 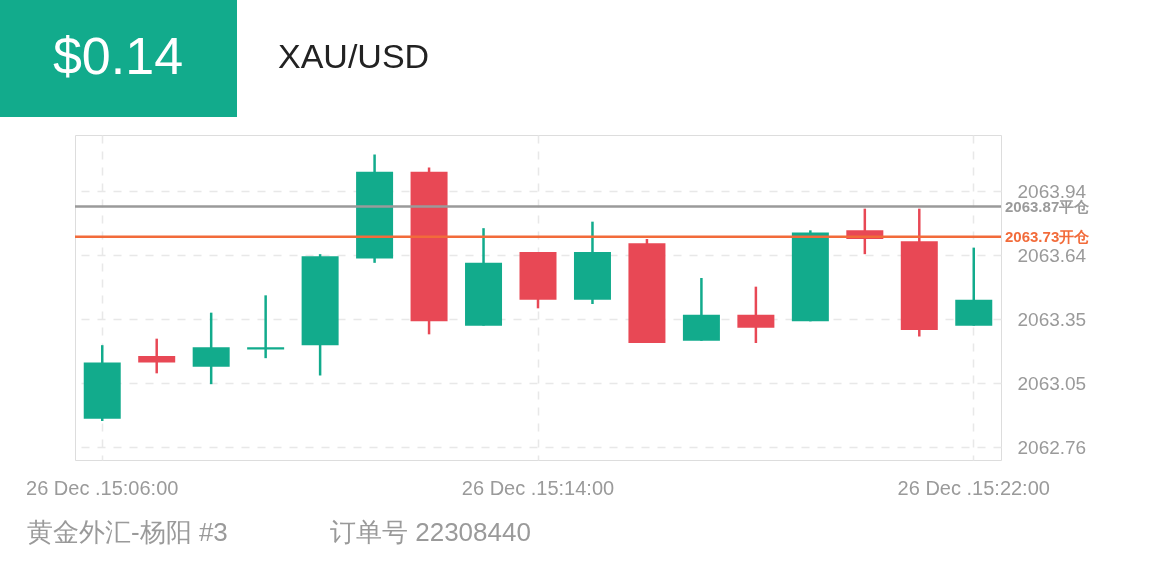 What do you see at coordinates (430, 532) in the screenshot?
I see `text: 订单号 22308440` at bounding box center [430, 532].